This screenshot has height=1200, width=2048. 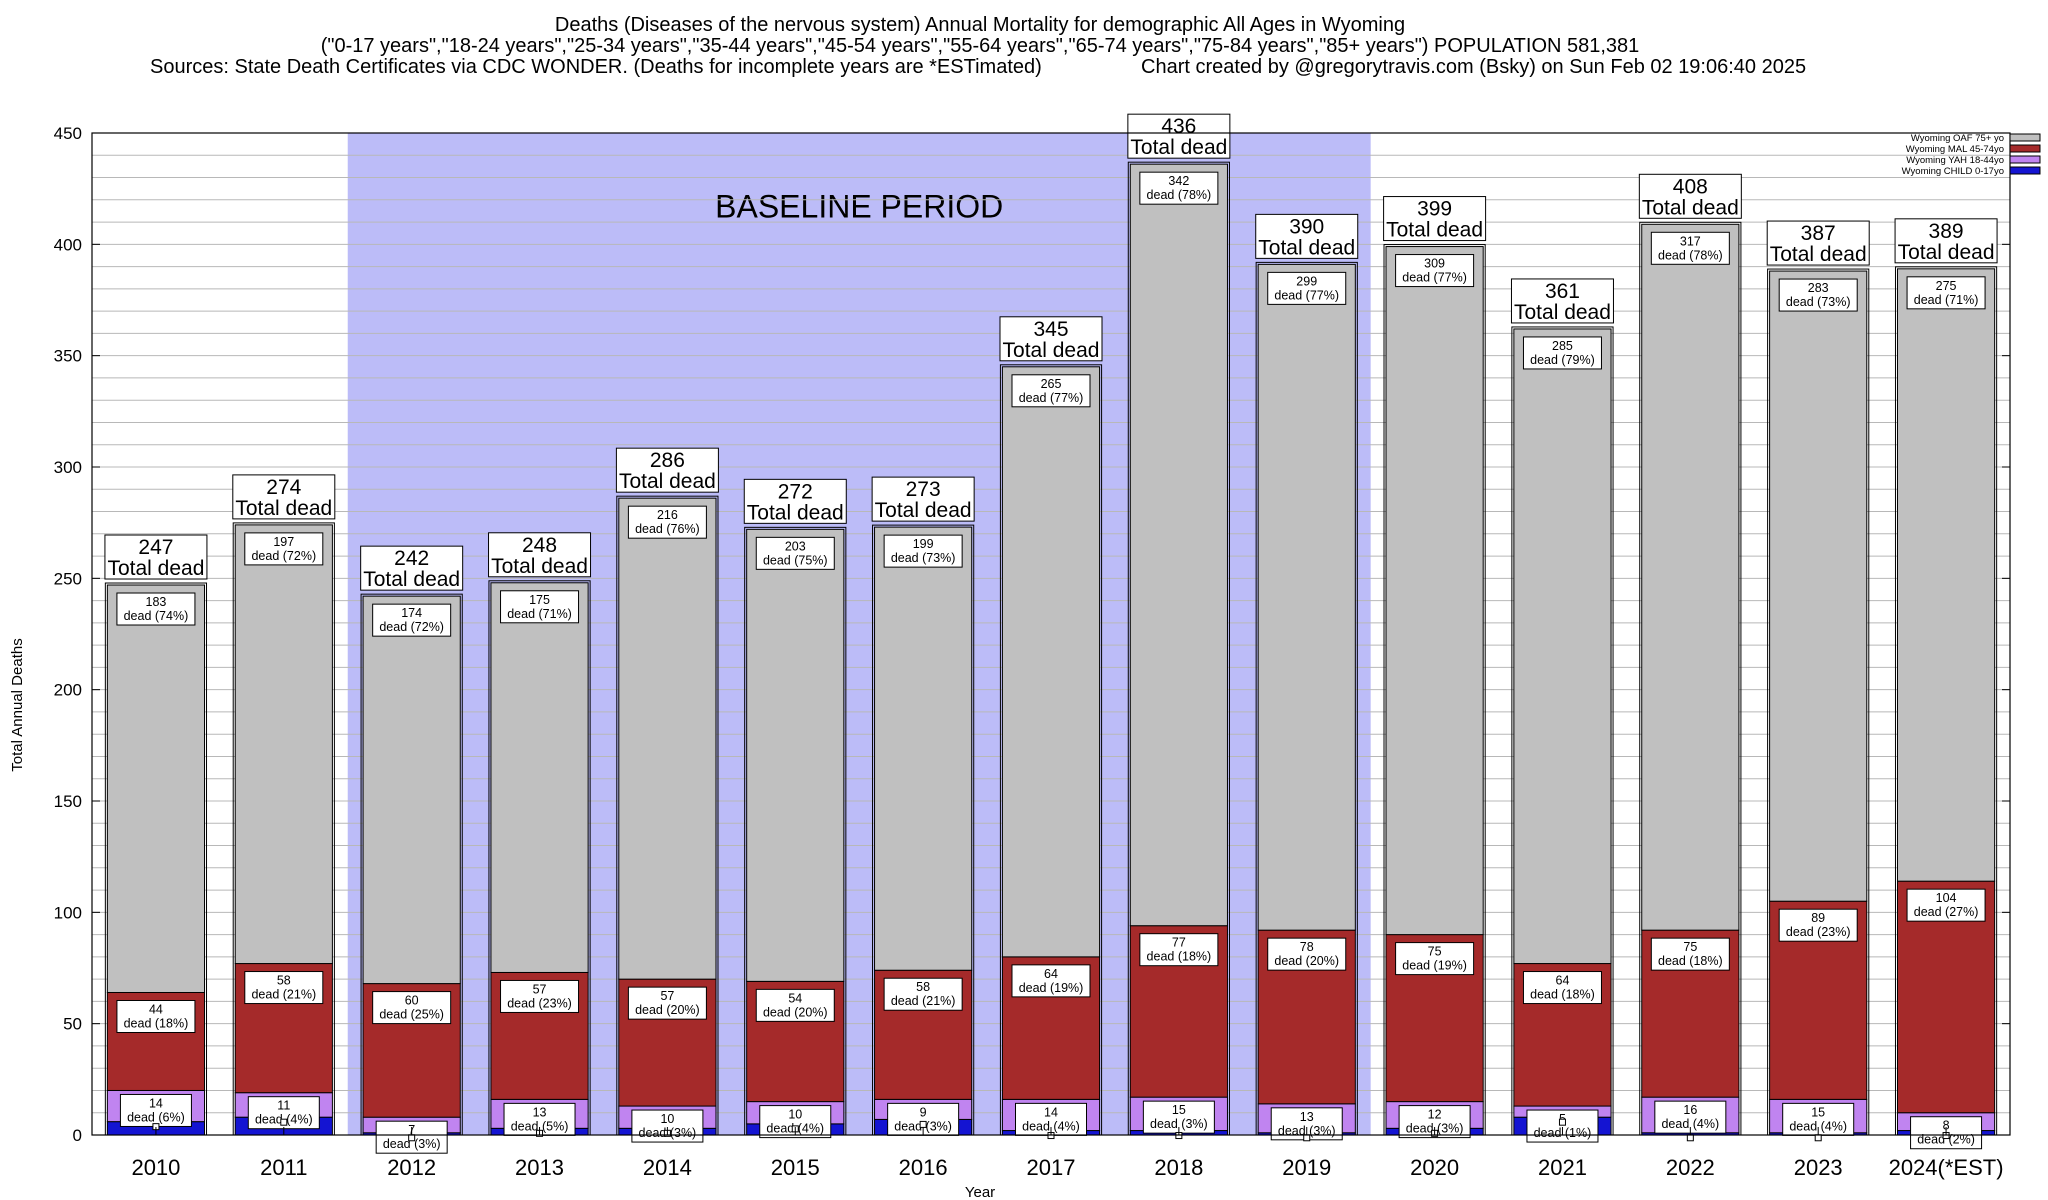 I want to click on y-tick-label: 150, so click(x=68, y=801).